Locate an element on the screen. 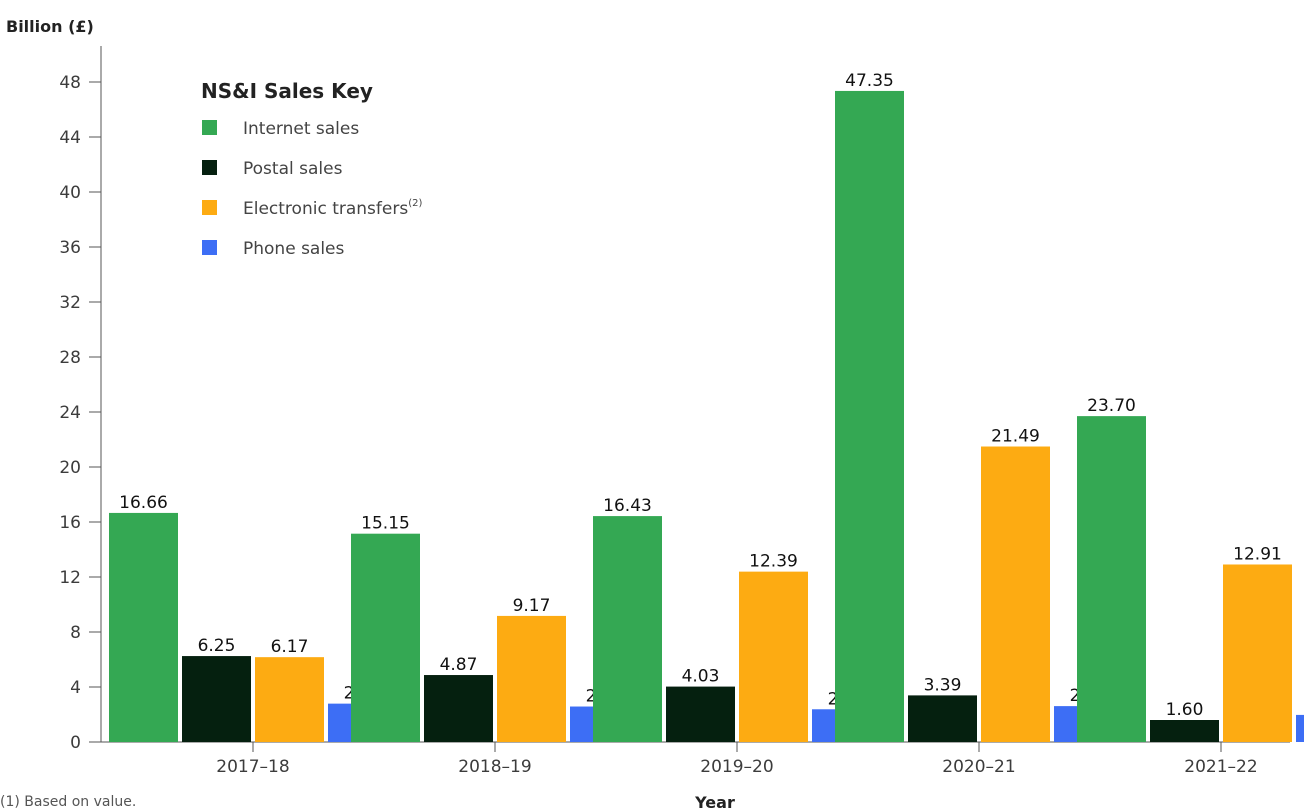 The height and width of the screenshot is (812, 1304). y-tick-label: 20 is located at coordinates (70, 468).